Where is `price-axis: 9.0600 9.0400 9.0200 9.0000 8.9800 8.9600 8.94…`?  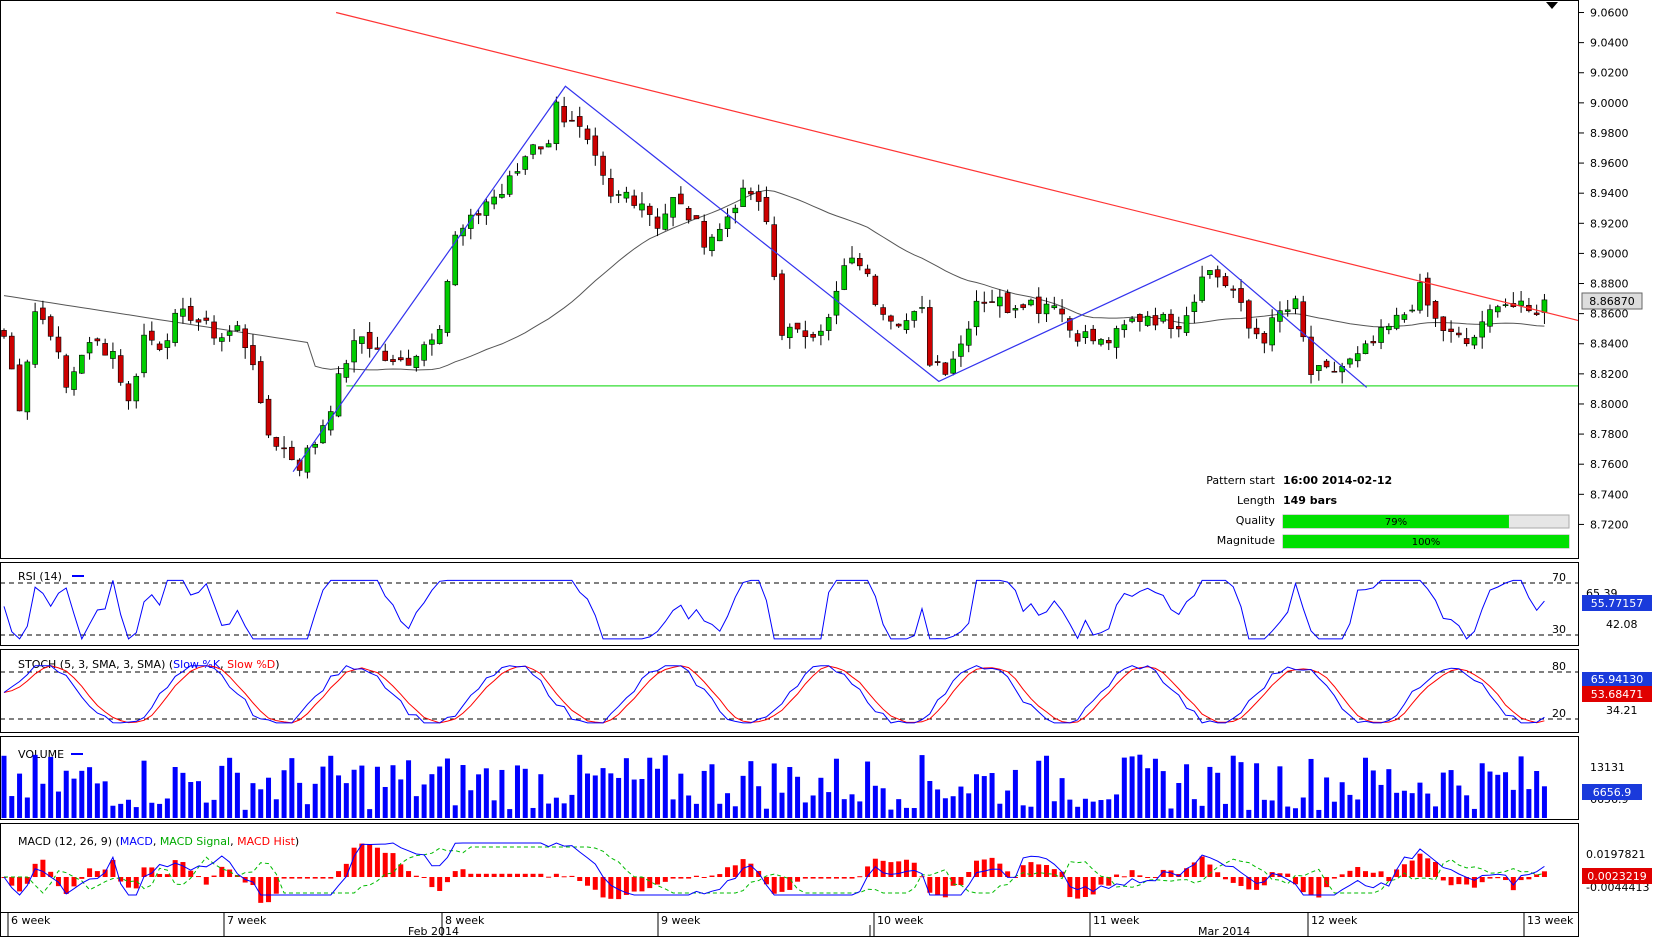
price-axis: 9.0600 9.0400 9.0200 9.0000 8.9800 8.9600 8.94… is located at coordinates (1603, 269).